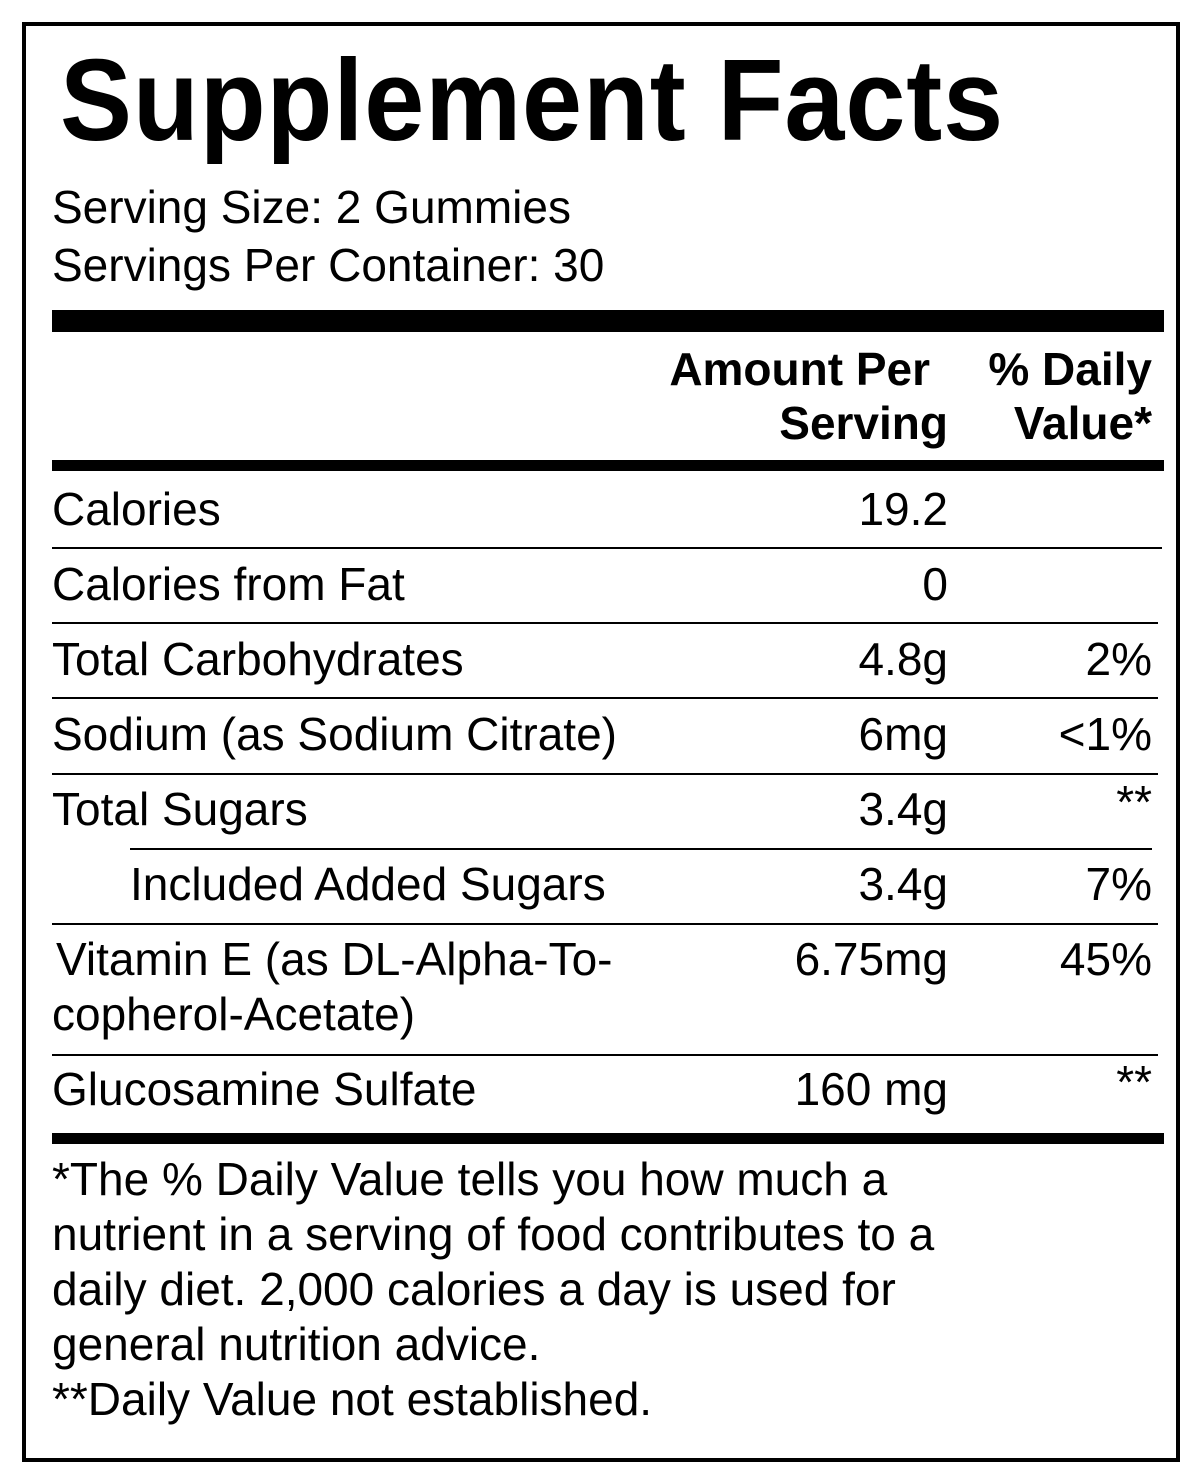 The height and width of the screenshot is (1483, 1200). I want to click on header-dv-line2: Value*, so click(1082, 423).